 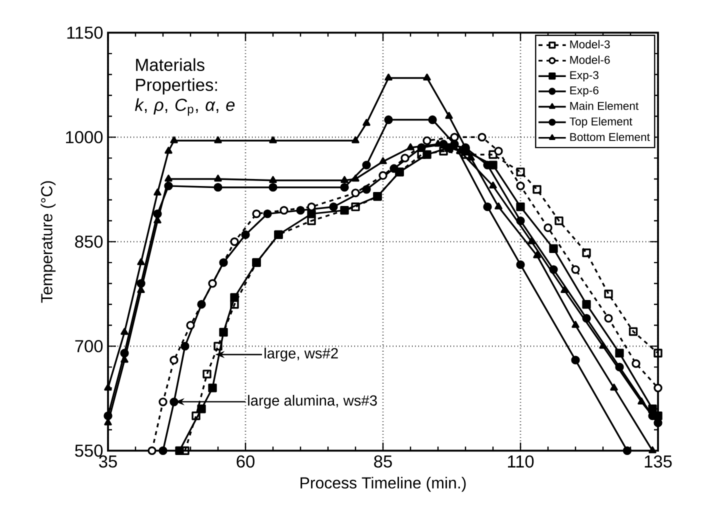 What do you see at coordinates (383, 461) in the screenshot?
I see `x-tick-label: 85` at bounding box center [383, 461].